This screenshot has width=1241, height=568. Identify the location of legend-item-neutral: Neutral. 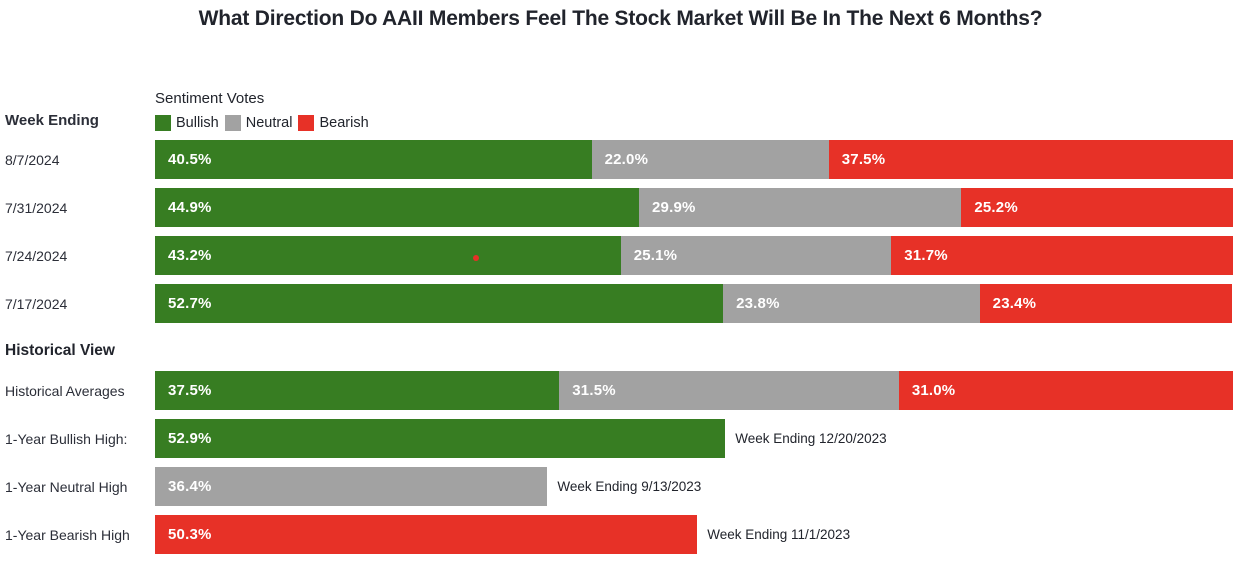
(258, 123).